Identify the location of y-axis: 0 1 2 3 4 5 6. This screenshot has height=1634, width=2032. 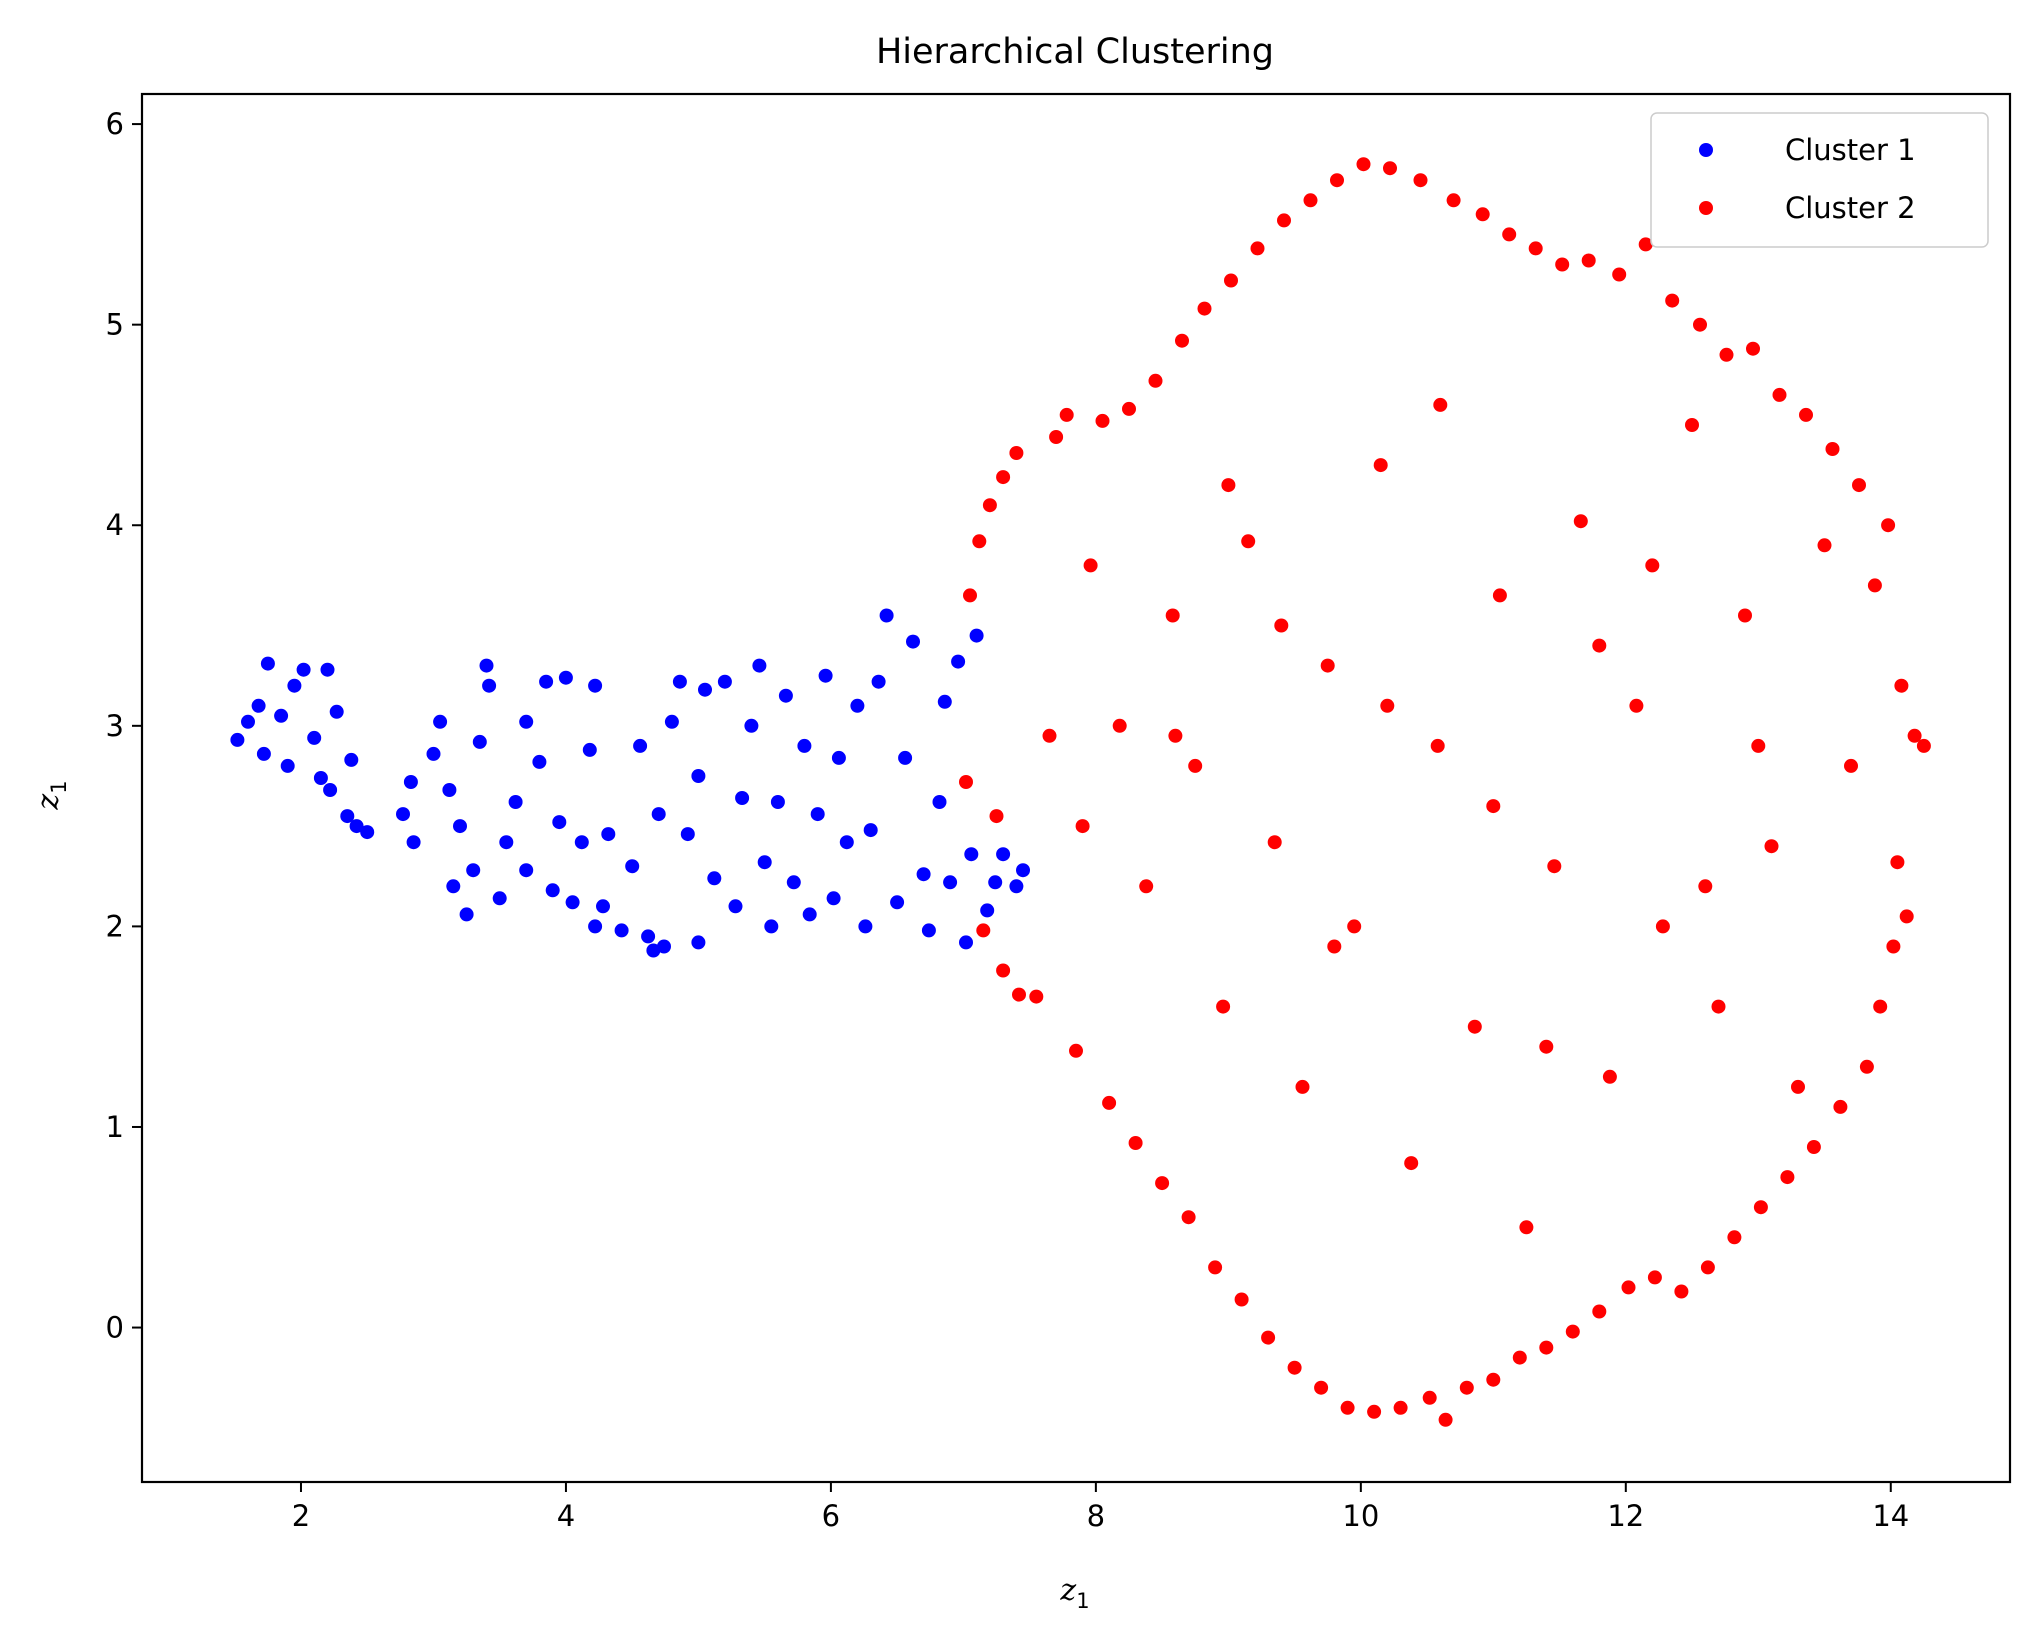
(124, 726).